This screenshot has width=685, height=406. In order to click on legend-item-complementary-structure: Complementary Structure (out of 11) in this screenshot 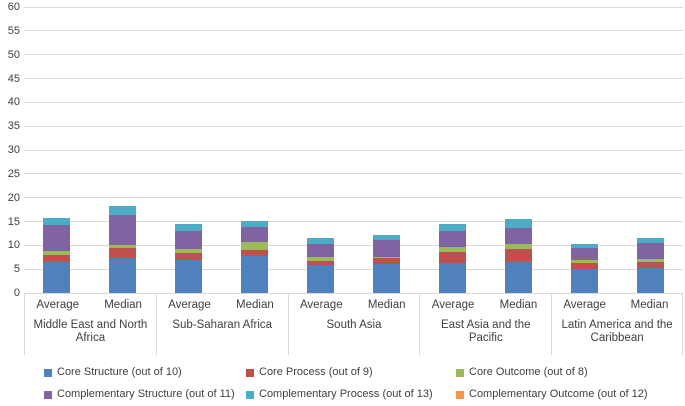, I will do `click(145, 394)`.